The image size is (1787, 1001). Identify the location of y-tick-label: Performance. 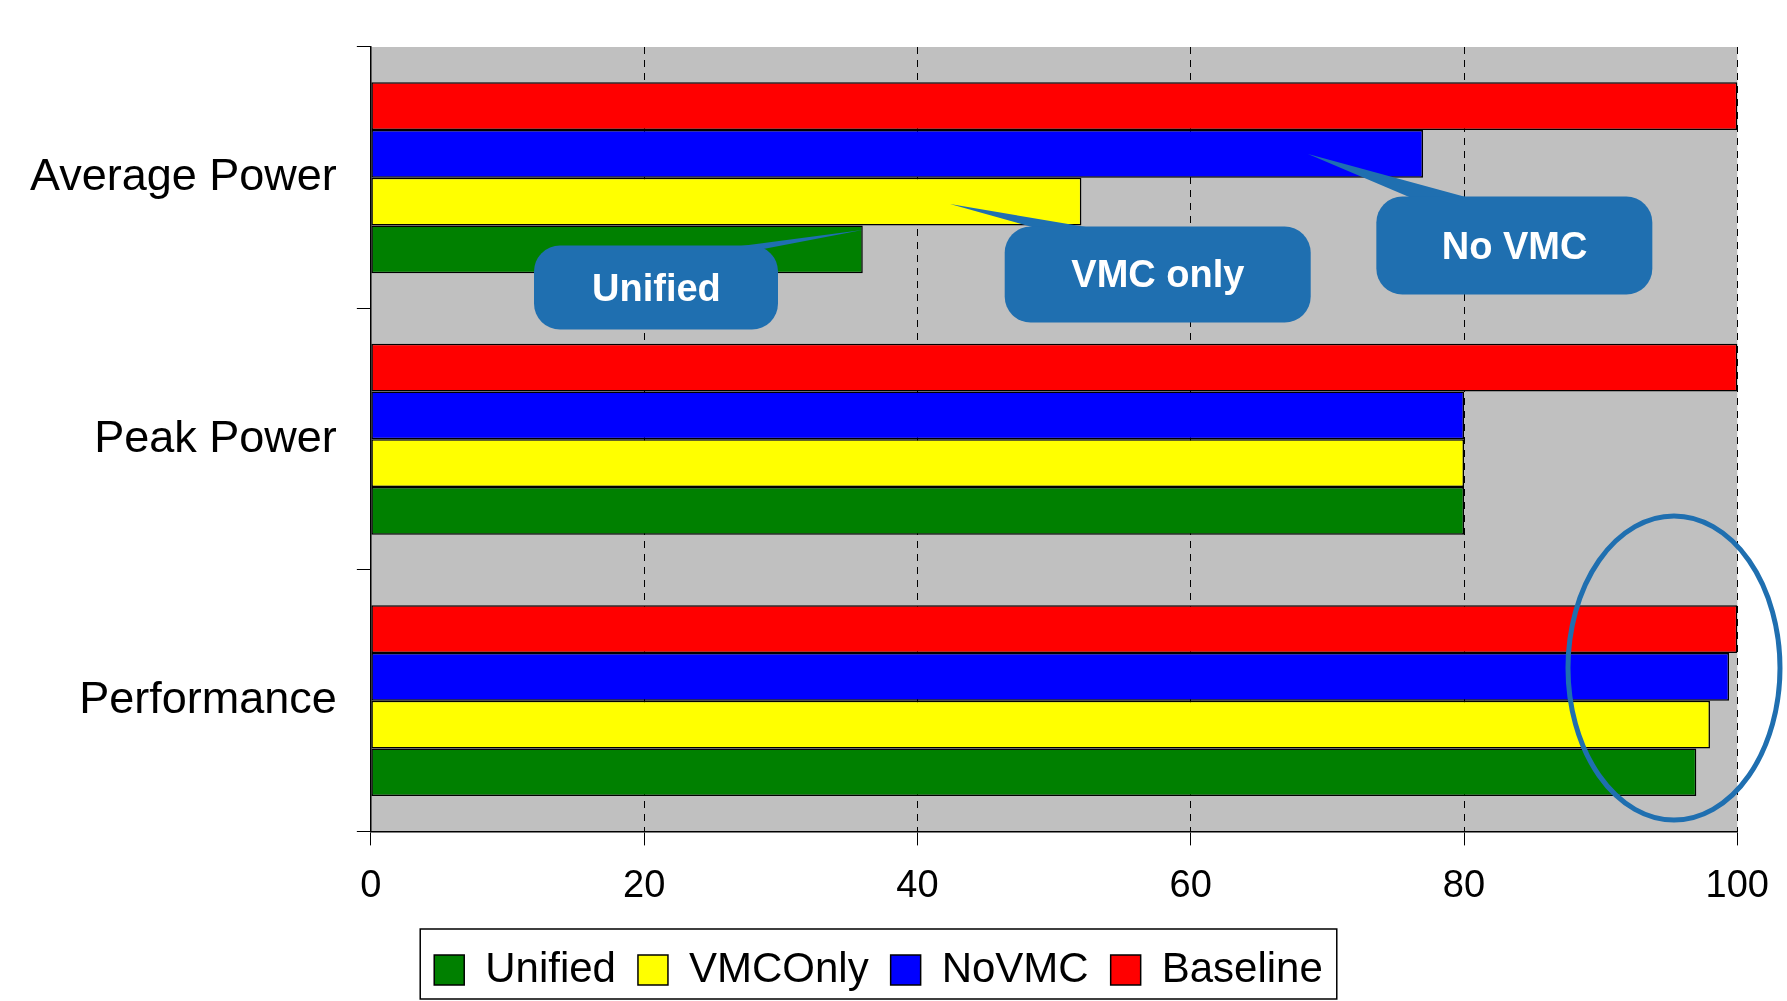
(208, 698).